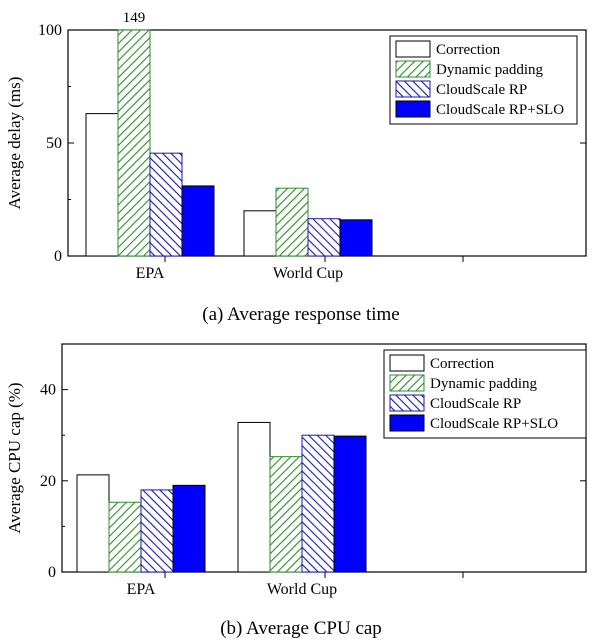 The image size is (602, 644). I want to click on caption-b: (b) Average CPU cap, so click(301, 628).